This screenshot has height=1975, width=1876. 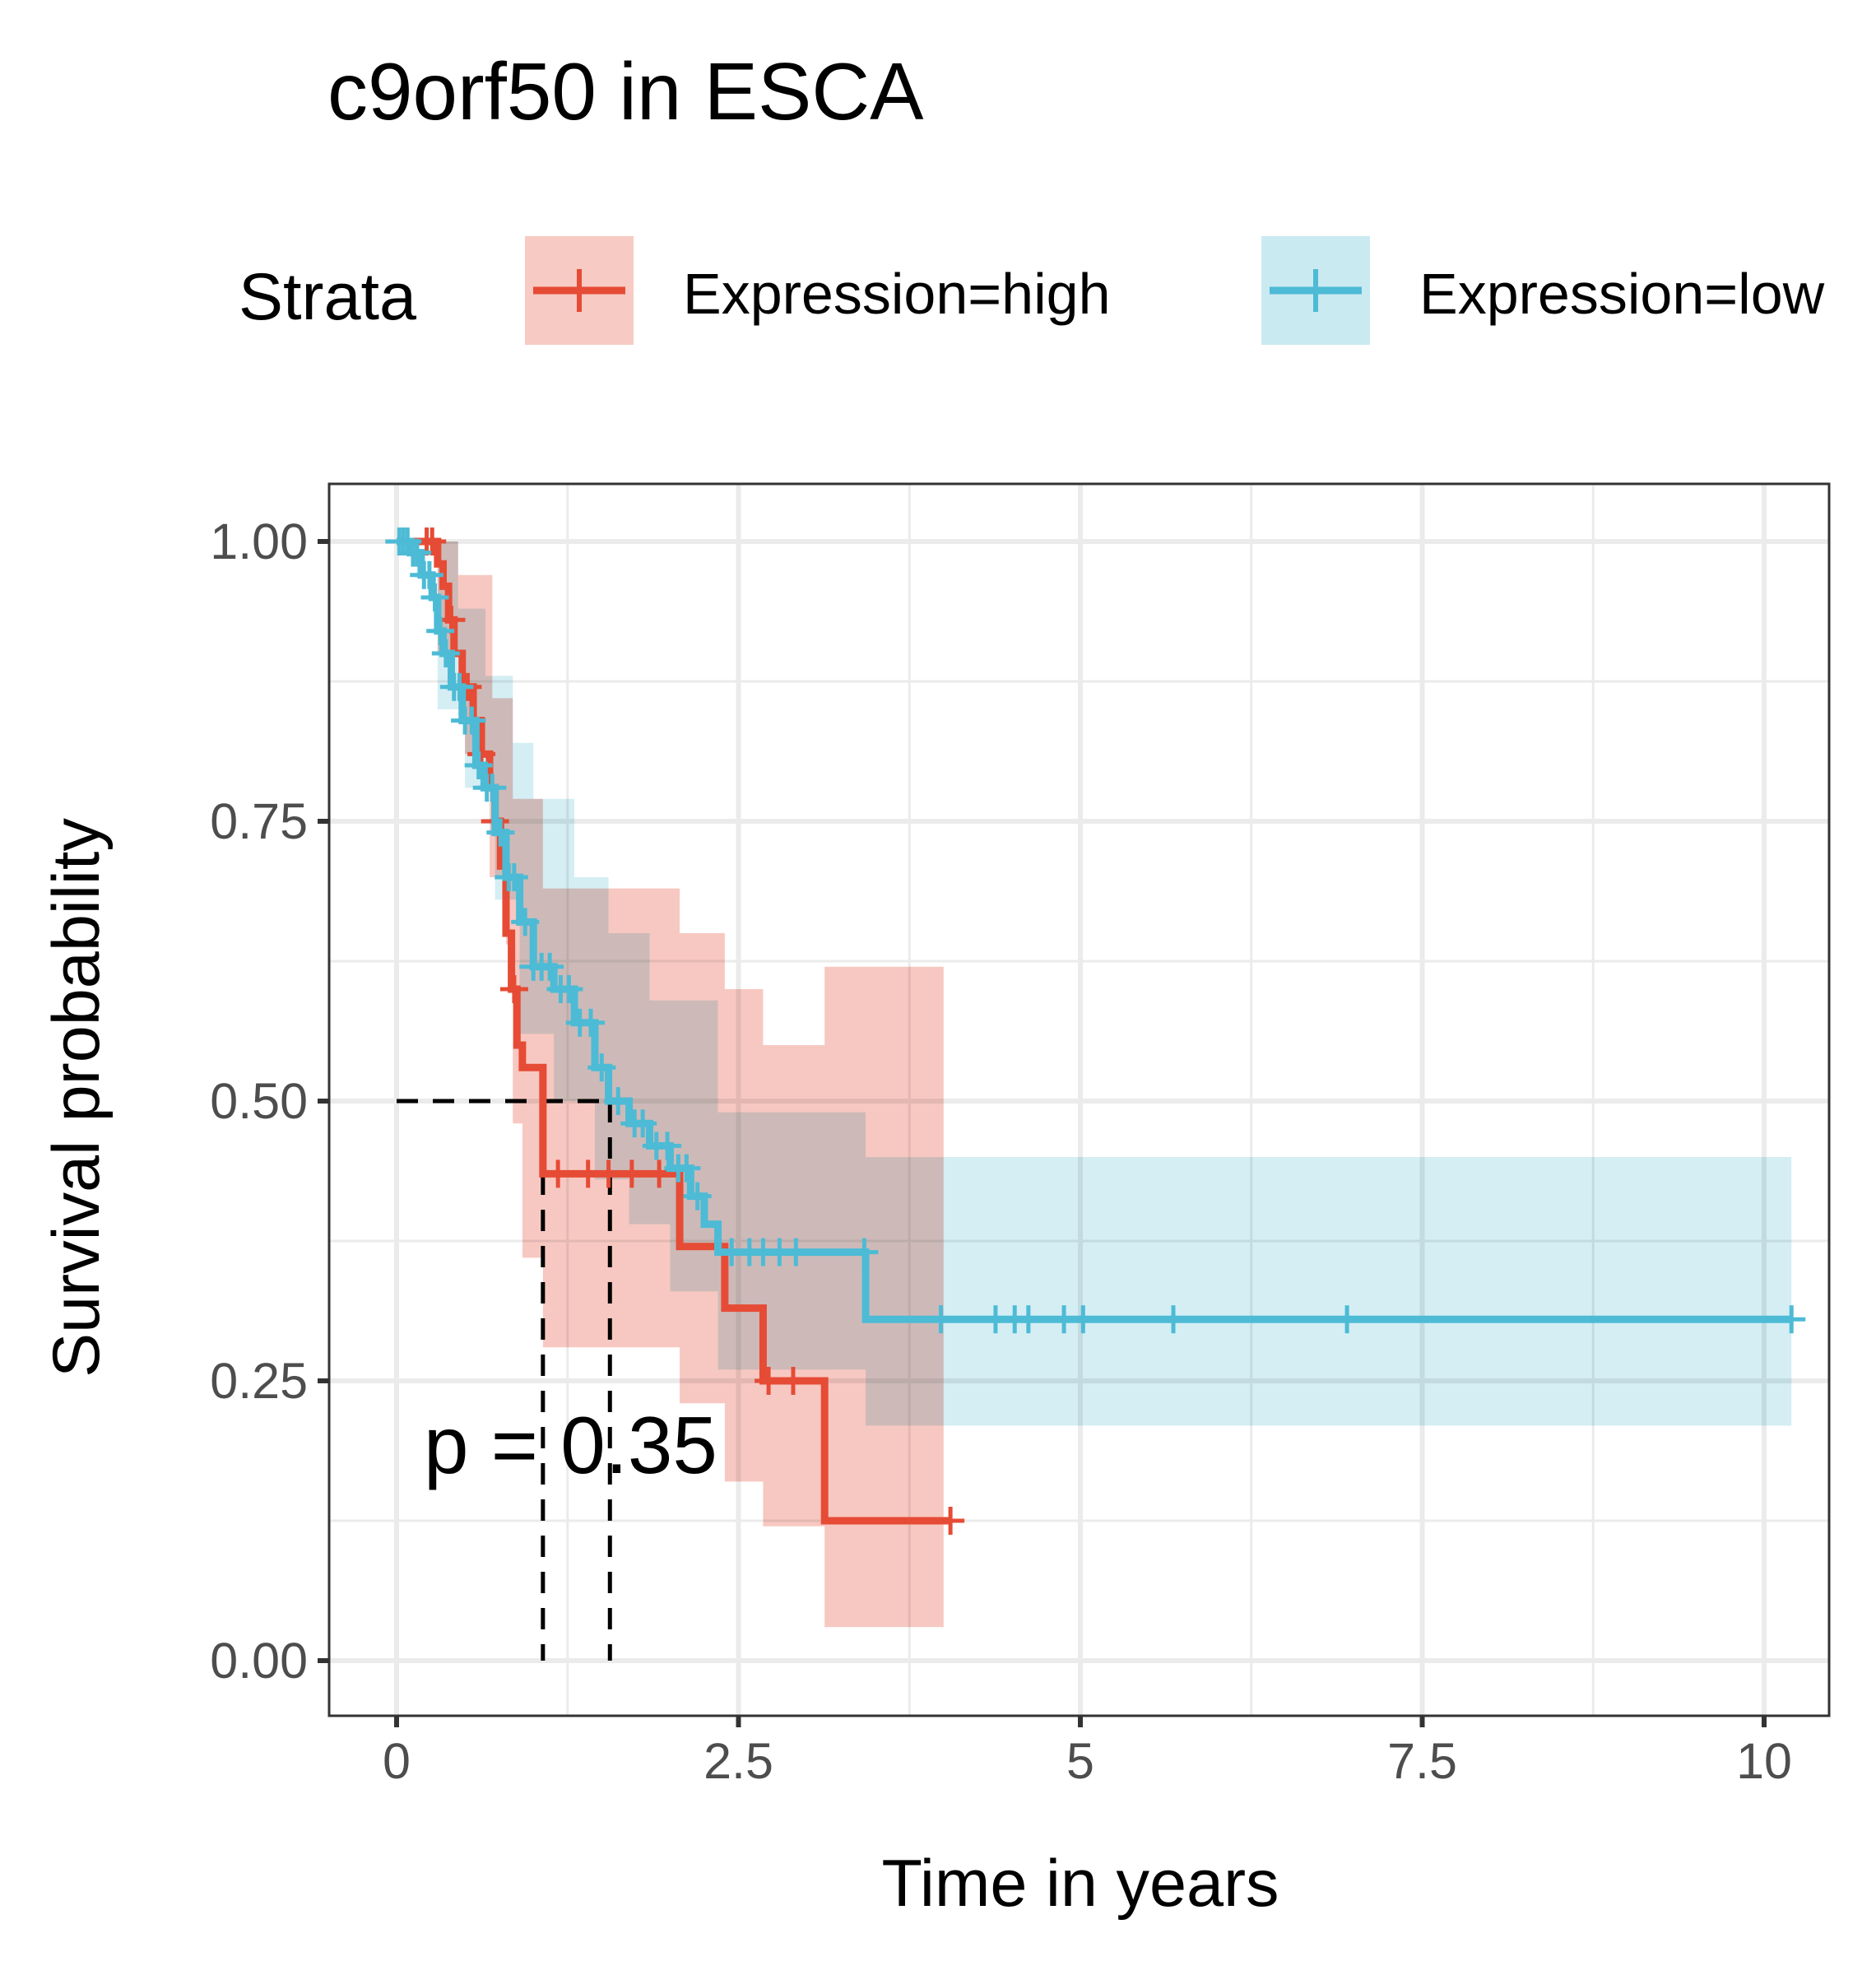 I want to click on x-tick-label: 7.5, so click(x=1422, y=1761).